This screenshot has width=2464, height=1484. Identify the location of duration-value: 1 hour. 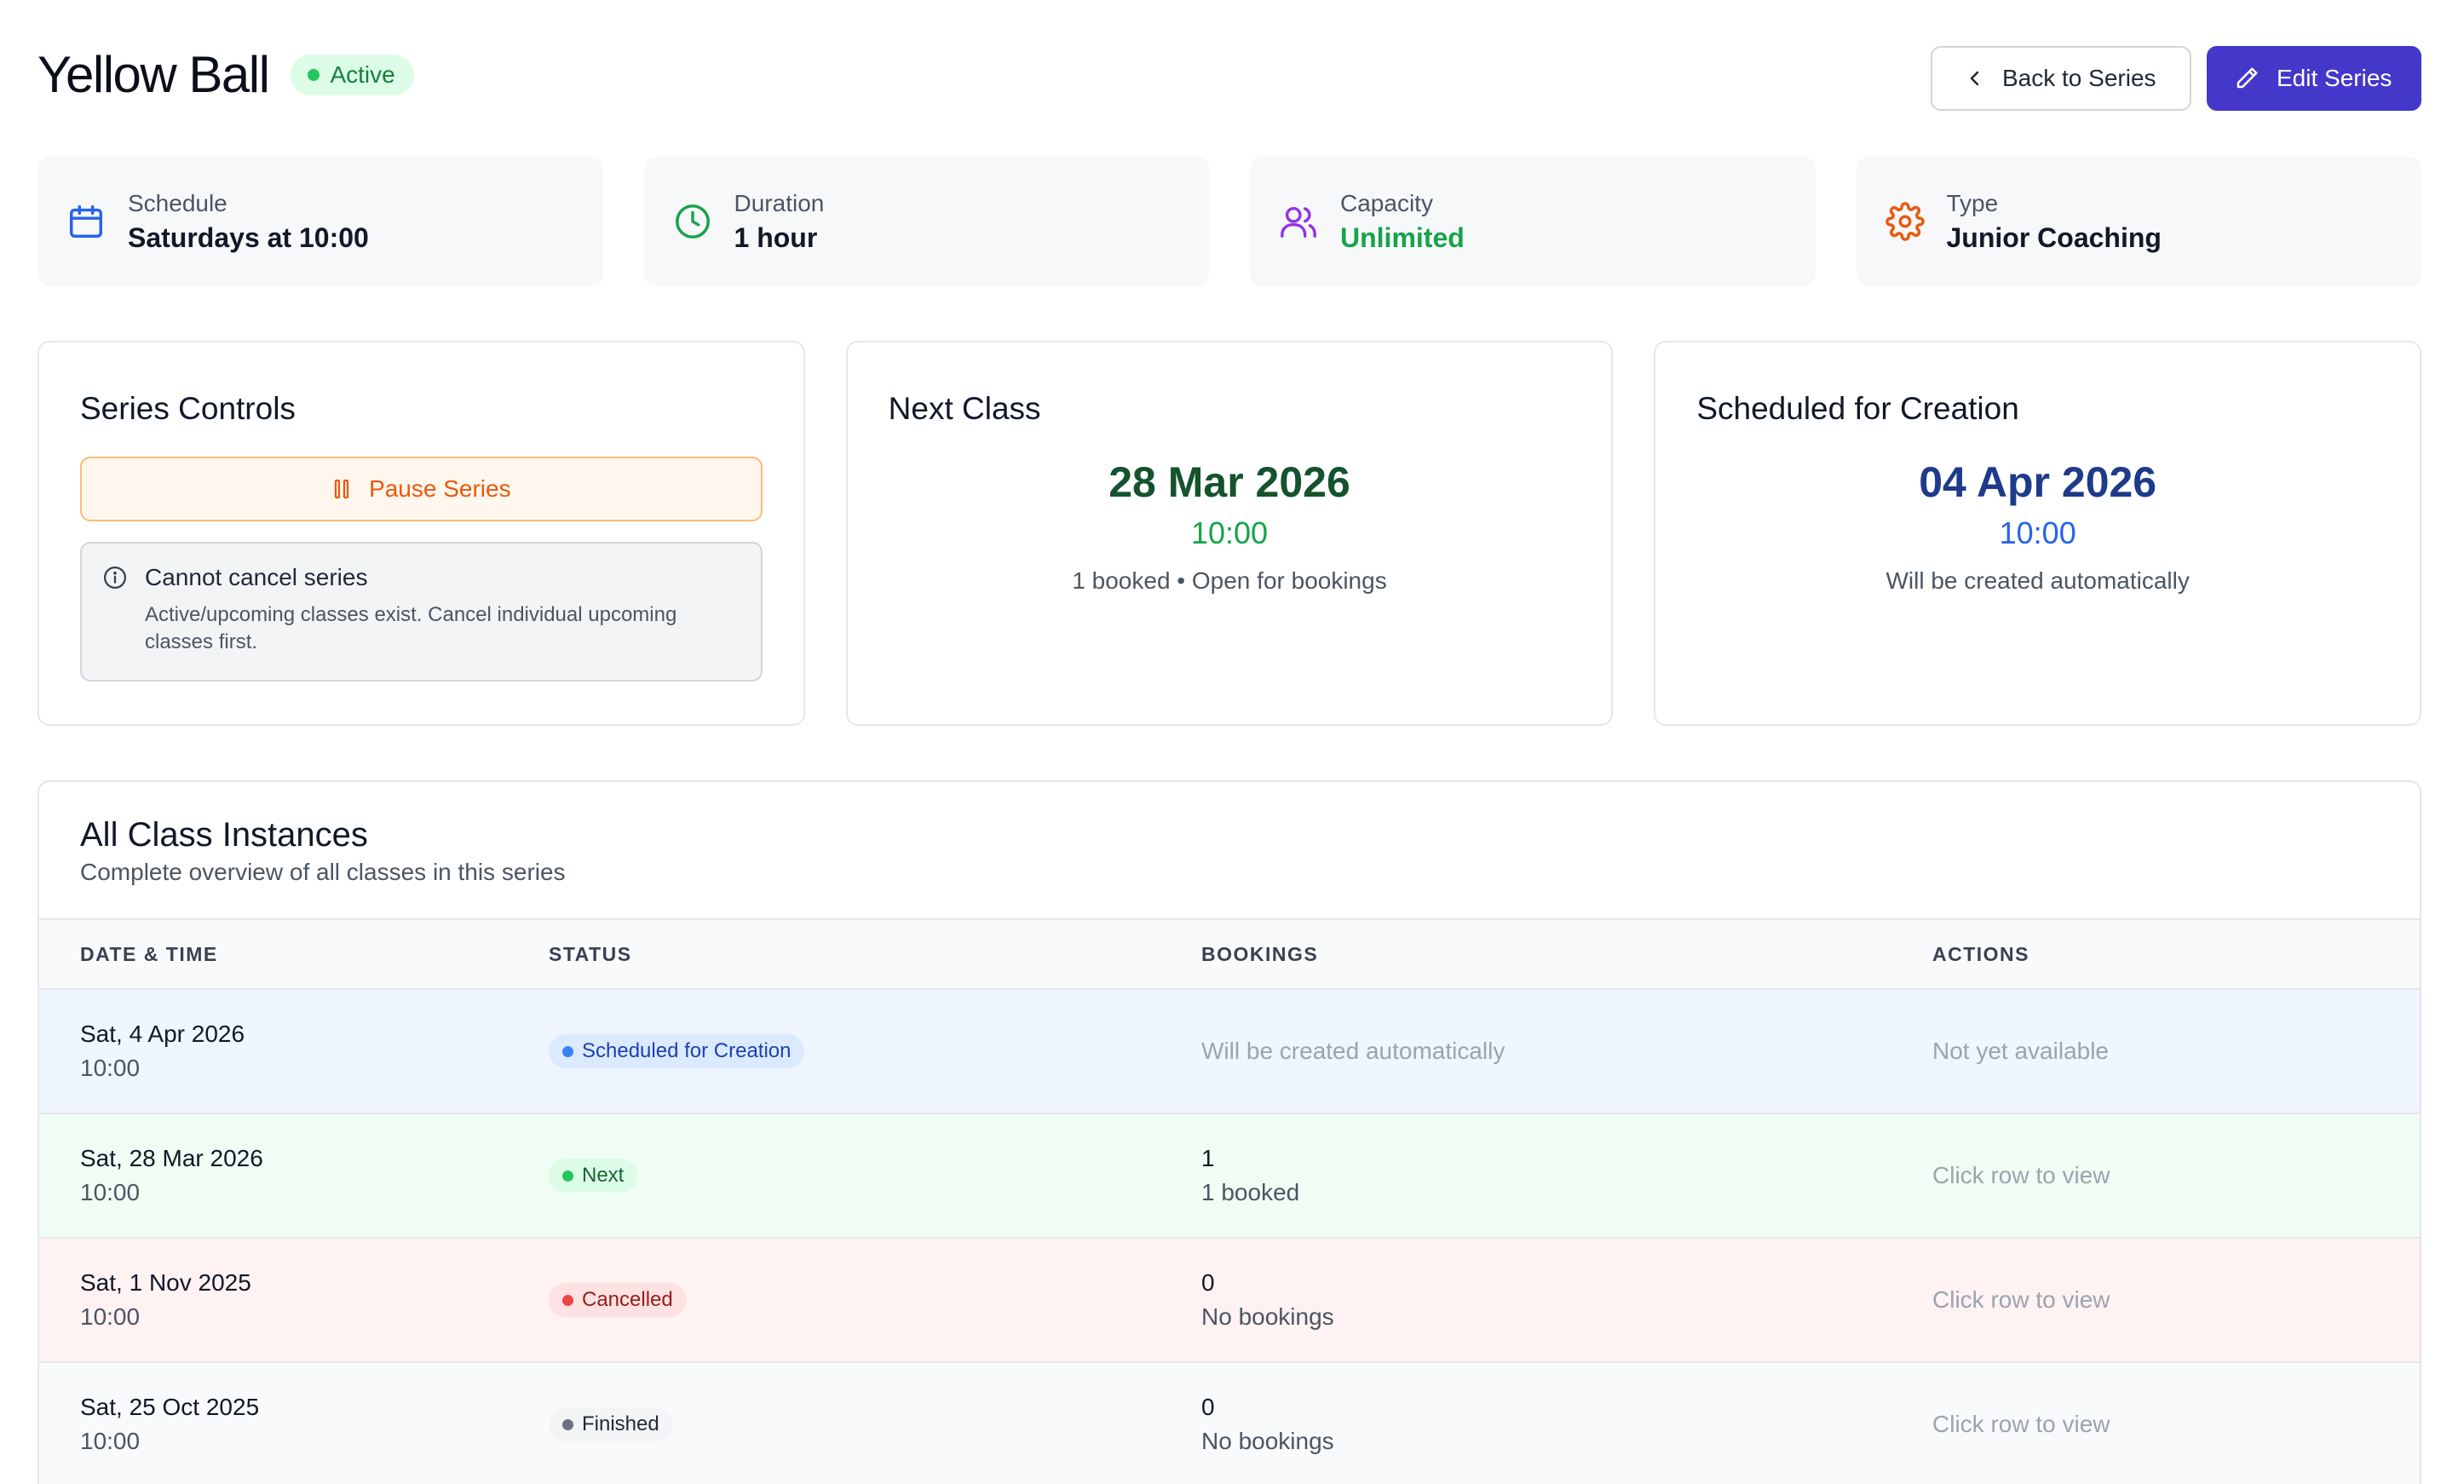
(776, 237).